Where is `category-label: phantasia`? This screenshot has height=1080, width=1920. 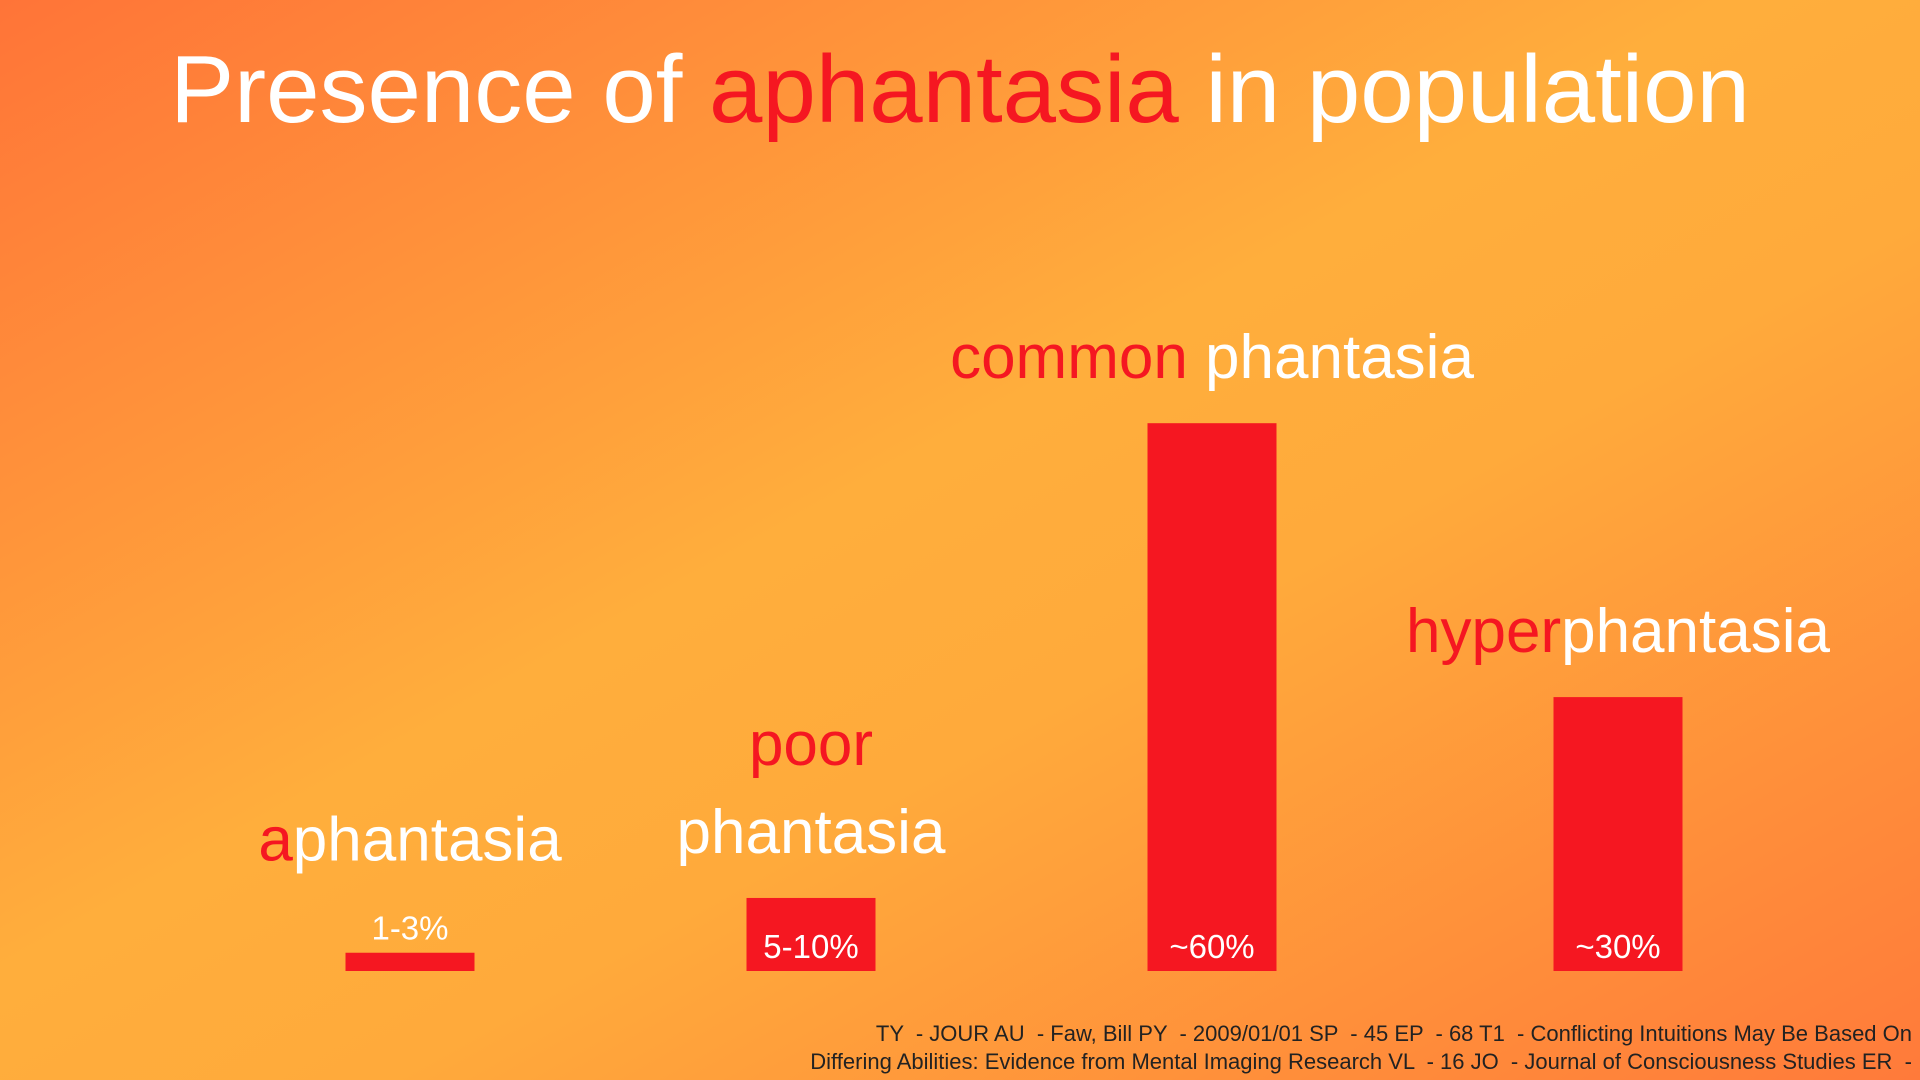
category-label: phantasia is located at coordinates (811, 832).